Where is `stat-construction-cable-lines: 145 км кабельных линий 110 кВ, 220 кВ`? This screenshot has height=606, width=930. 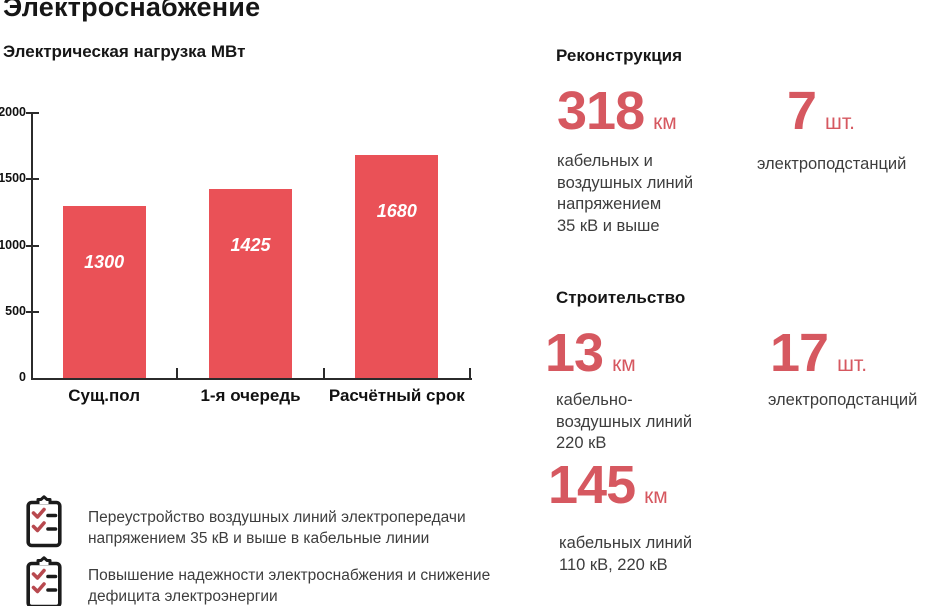 stat-construction-cable-lines: 145 км кабельных линий 110 кВ, 220 кВ is located at coordinates (648, 515).